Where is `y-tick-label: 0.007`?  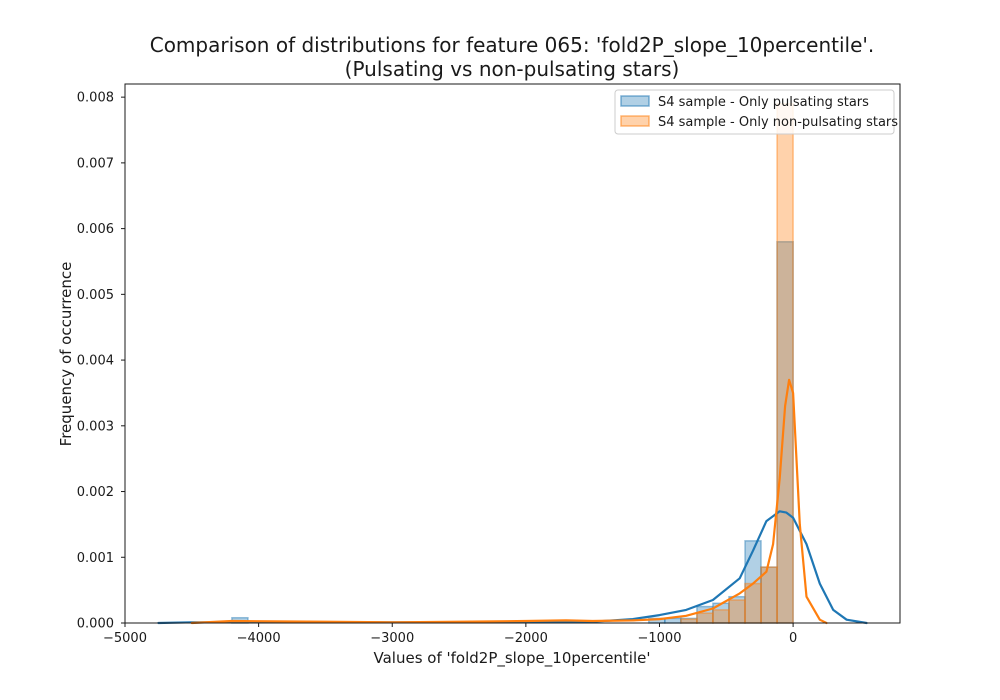
y-tick-label: 0.007 is located at coordinates (95, 163).